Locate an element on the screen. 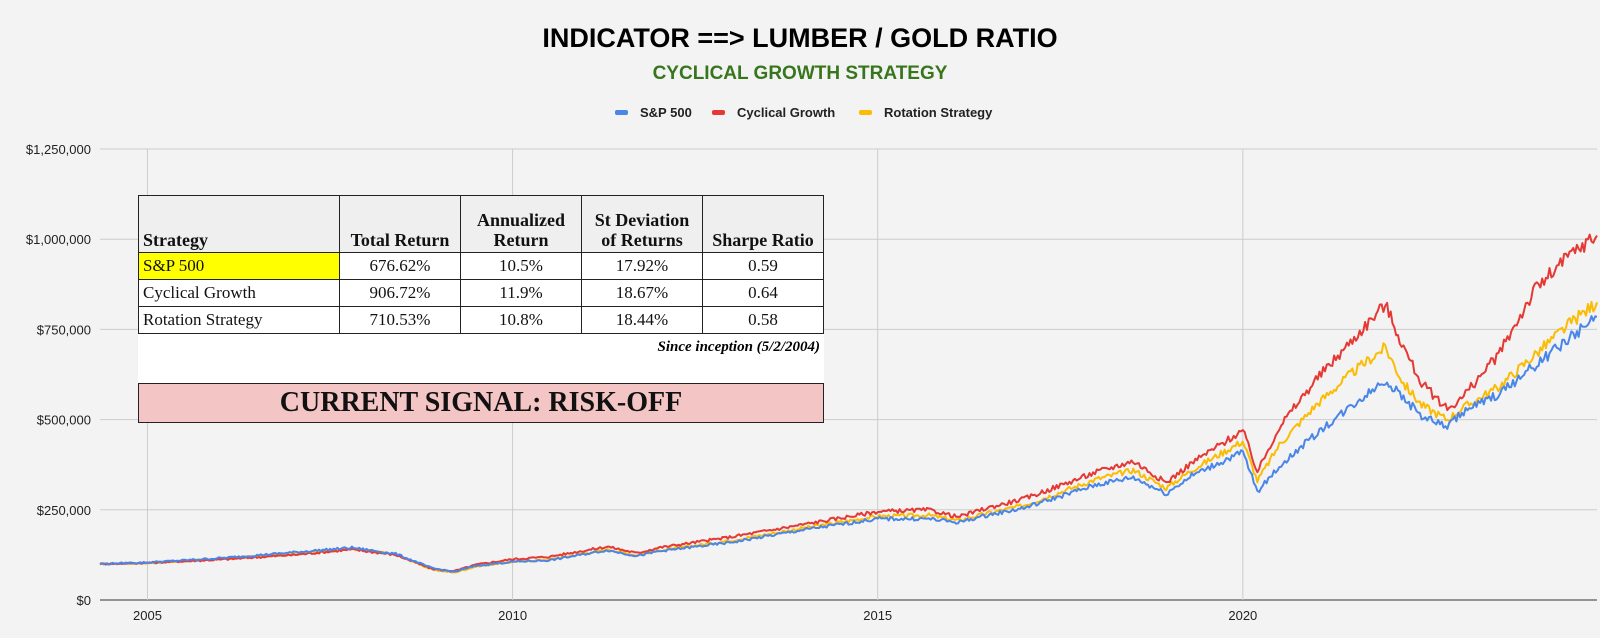  x-tick-label: 2005 is located at coordinates (147, 615).